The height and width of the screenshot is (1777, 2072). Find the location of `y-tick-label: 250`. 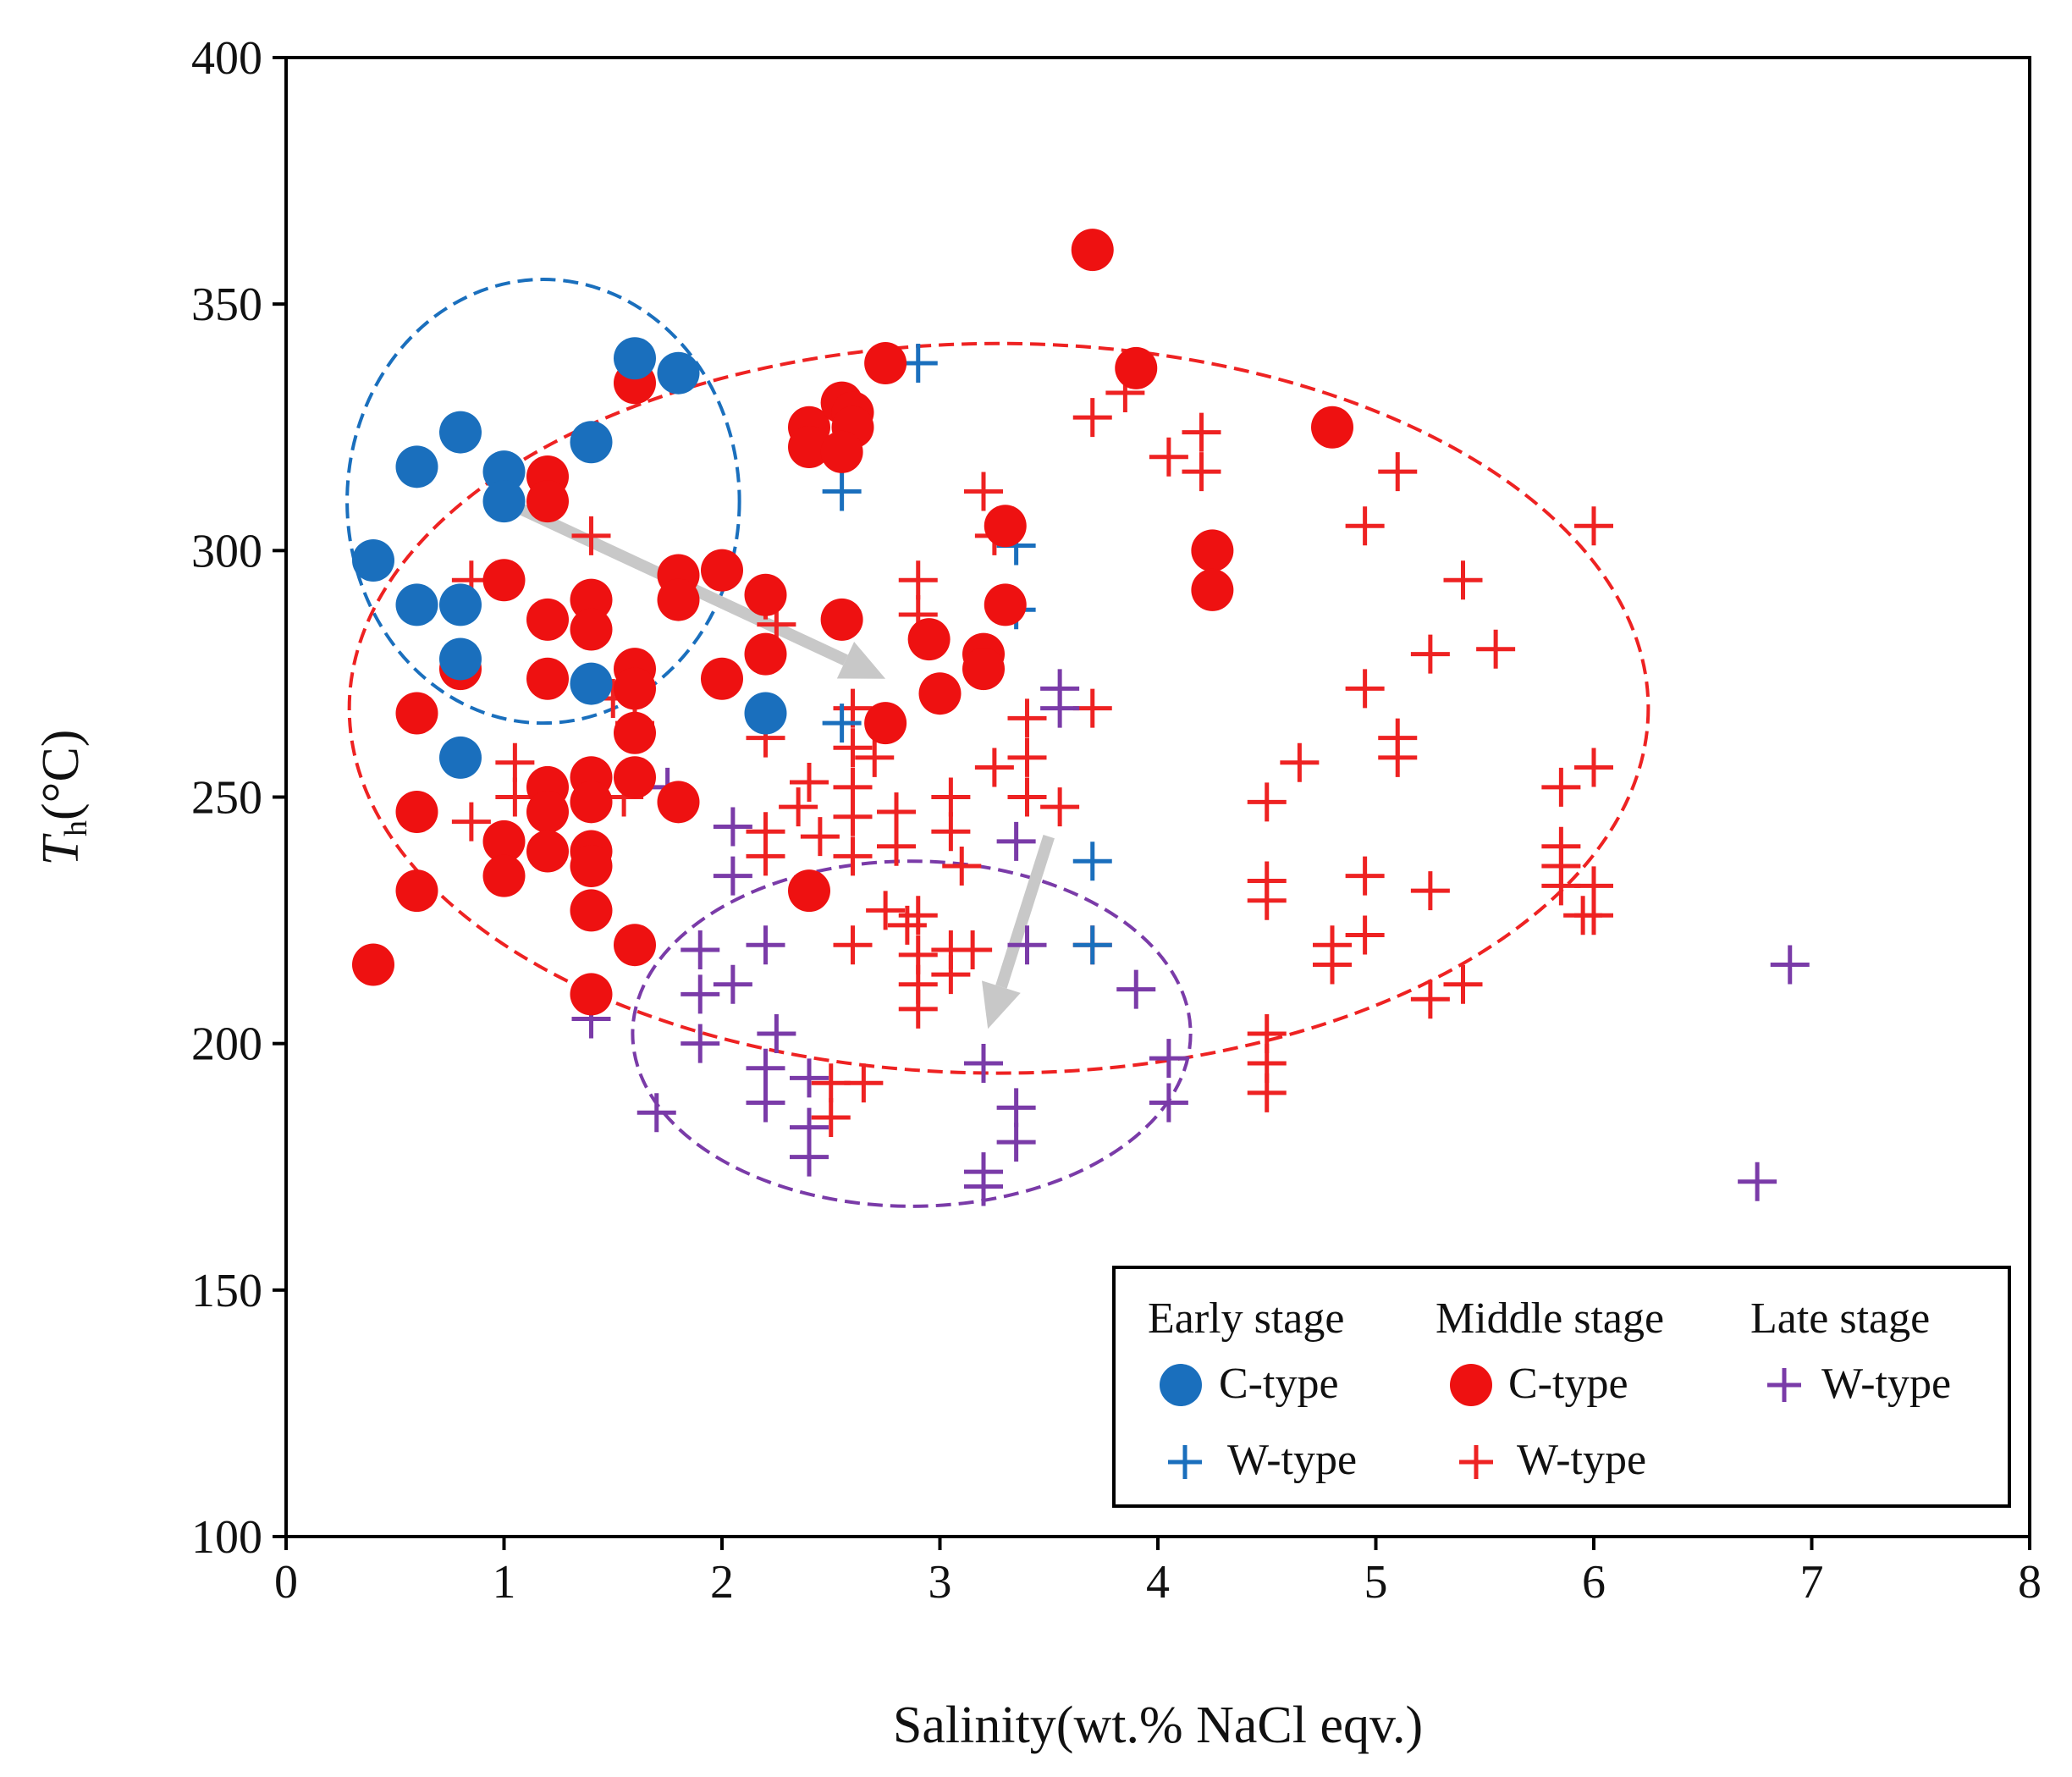

y-tick-label: 250 is located at coordinates (227, 798).